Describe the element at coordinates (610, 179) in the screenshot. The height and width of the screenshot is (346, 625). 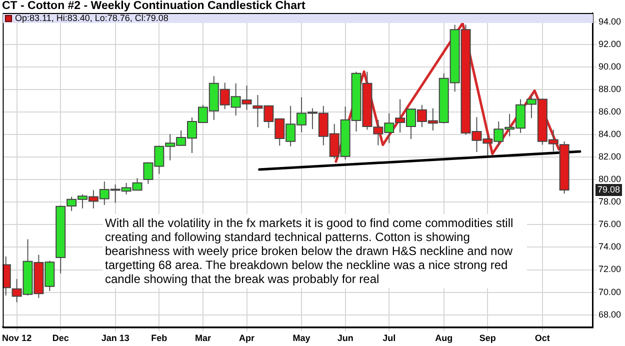
I see `y-tick-label: 80.00` at that location.